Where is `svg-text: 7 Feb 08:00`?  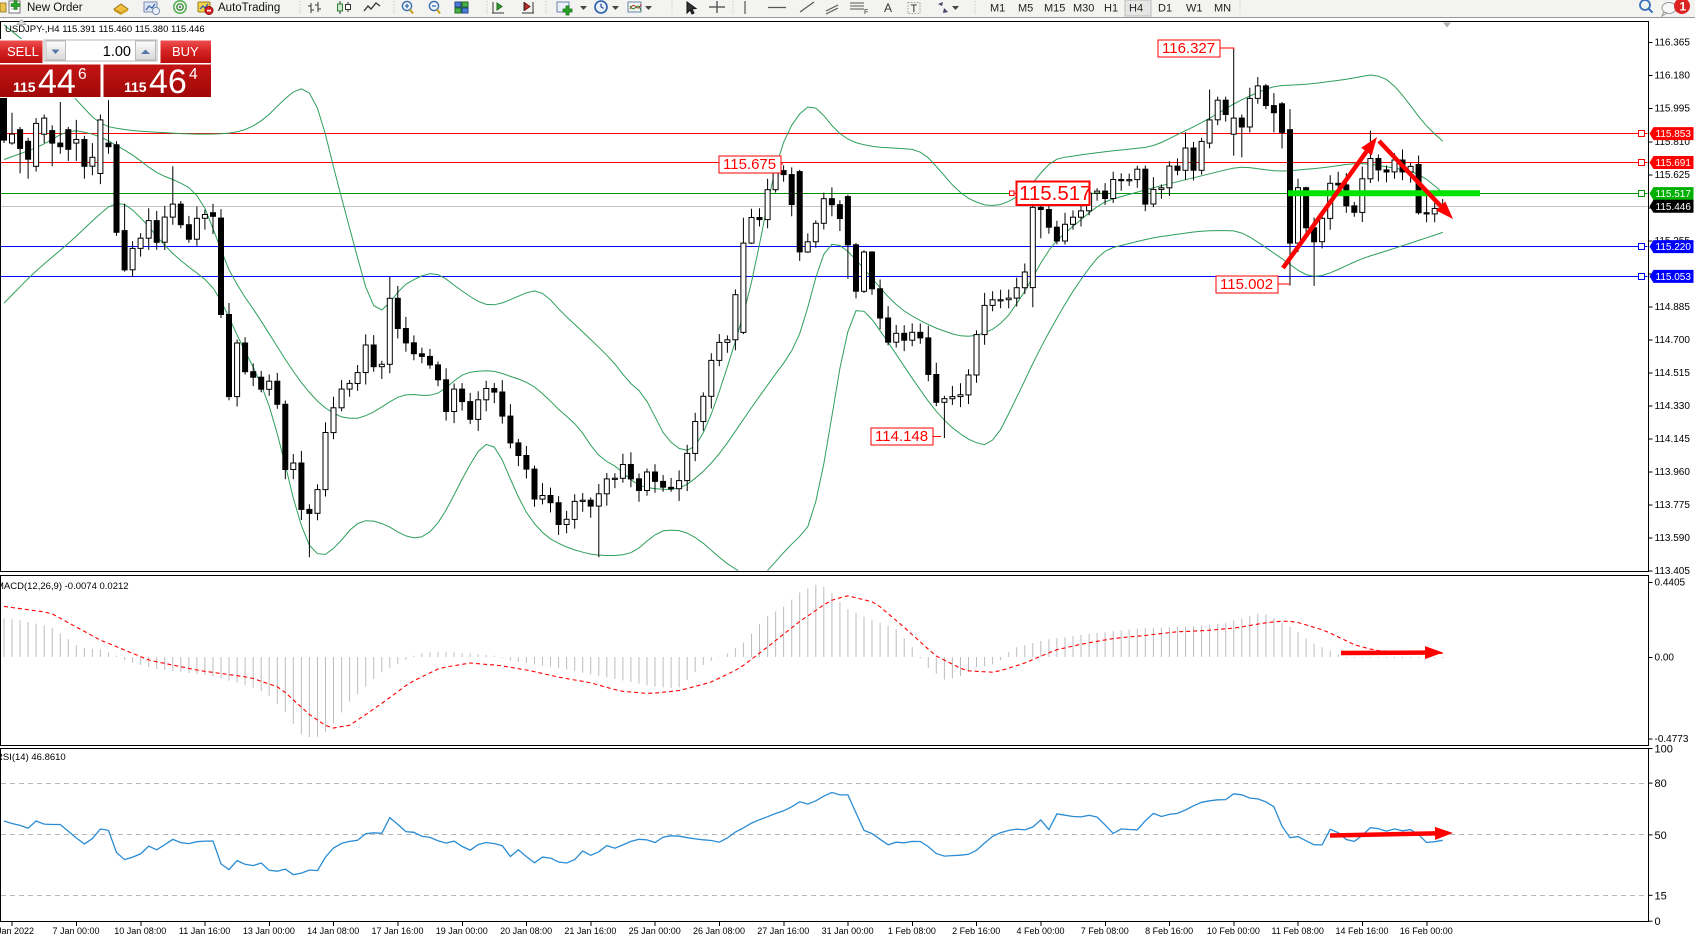 svg-text: 7 Feb 08:00 is located at coordinates (1105, 931).